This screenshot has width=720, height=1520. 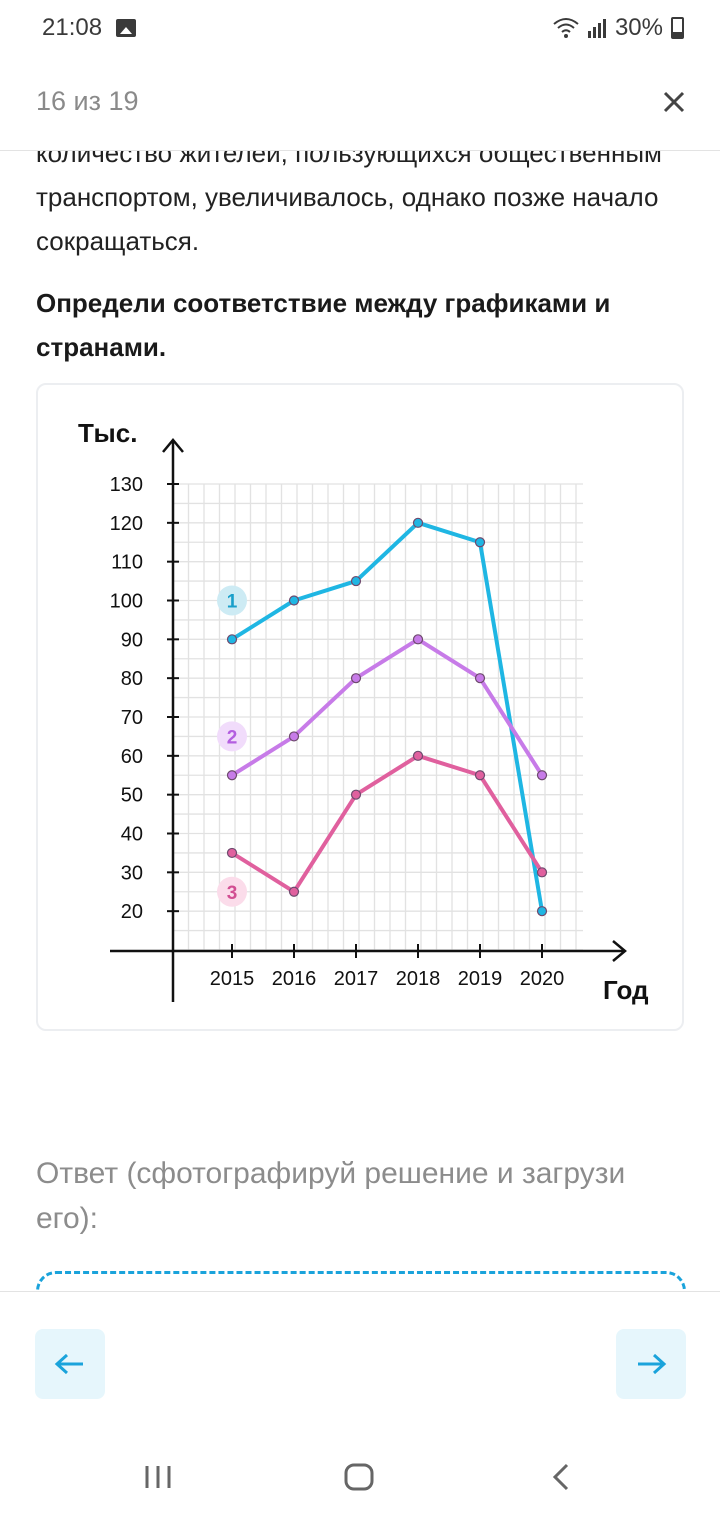 I want to click on system-navigation-bar, so click(x=360, y=1475).